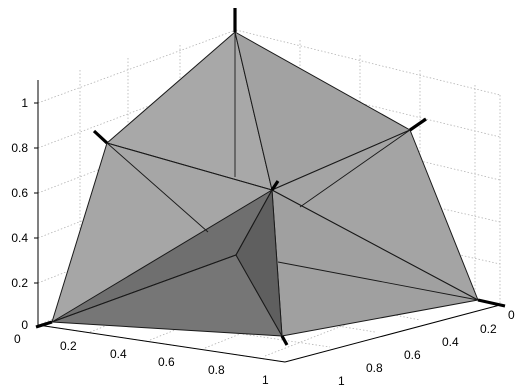 This screenshot has width=520, height=385. Describe the element at coordinates (68, 346) in the screenshot. I see `x-tick-label: 0.2` at that location.